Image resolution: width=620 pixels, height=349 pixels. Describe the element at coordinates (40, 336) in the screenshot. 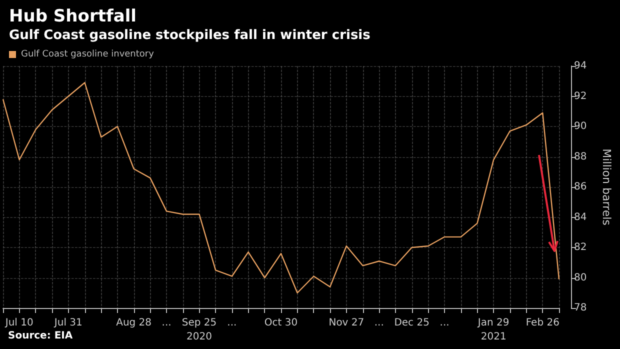

I see `source-note: Source: EIA` at that location.